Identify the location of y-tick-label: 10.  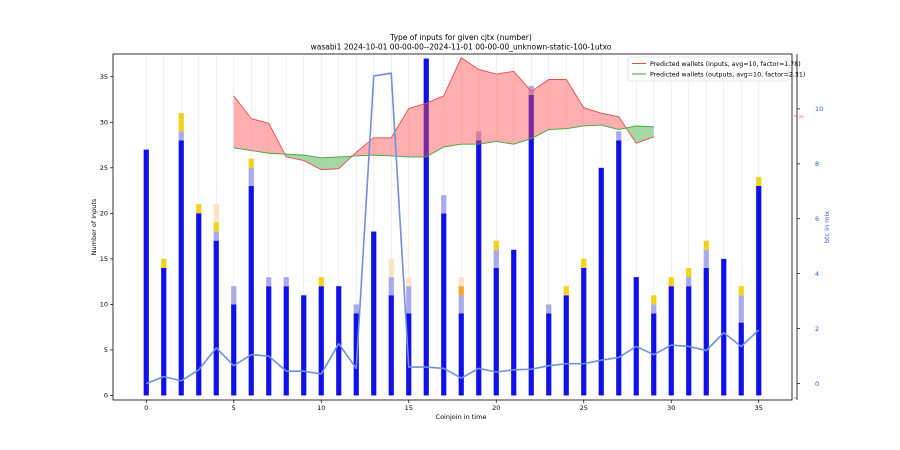
(104, 305).